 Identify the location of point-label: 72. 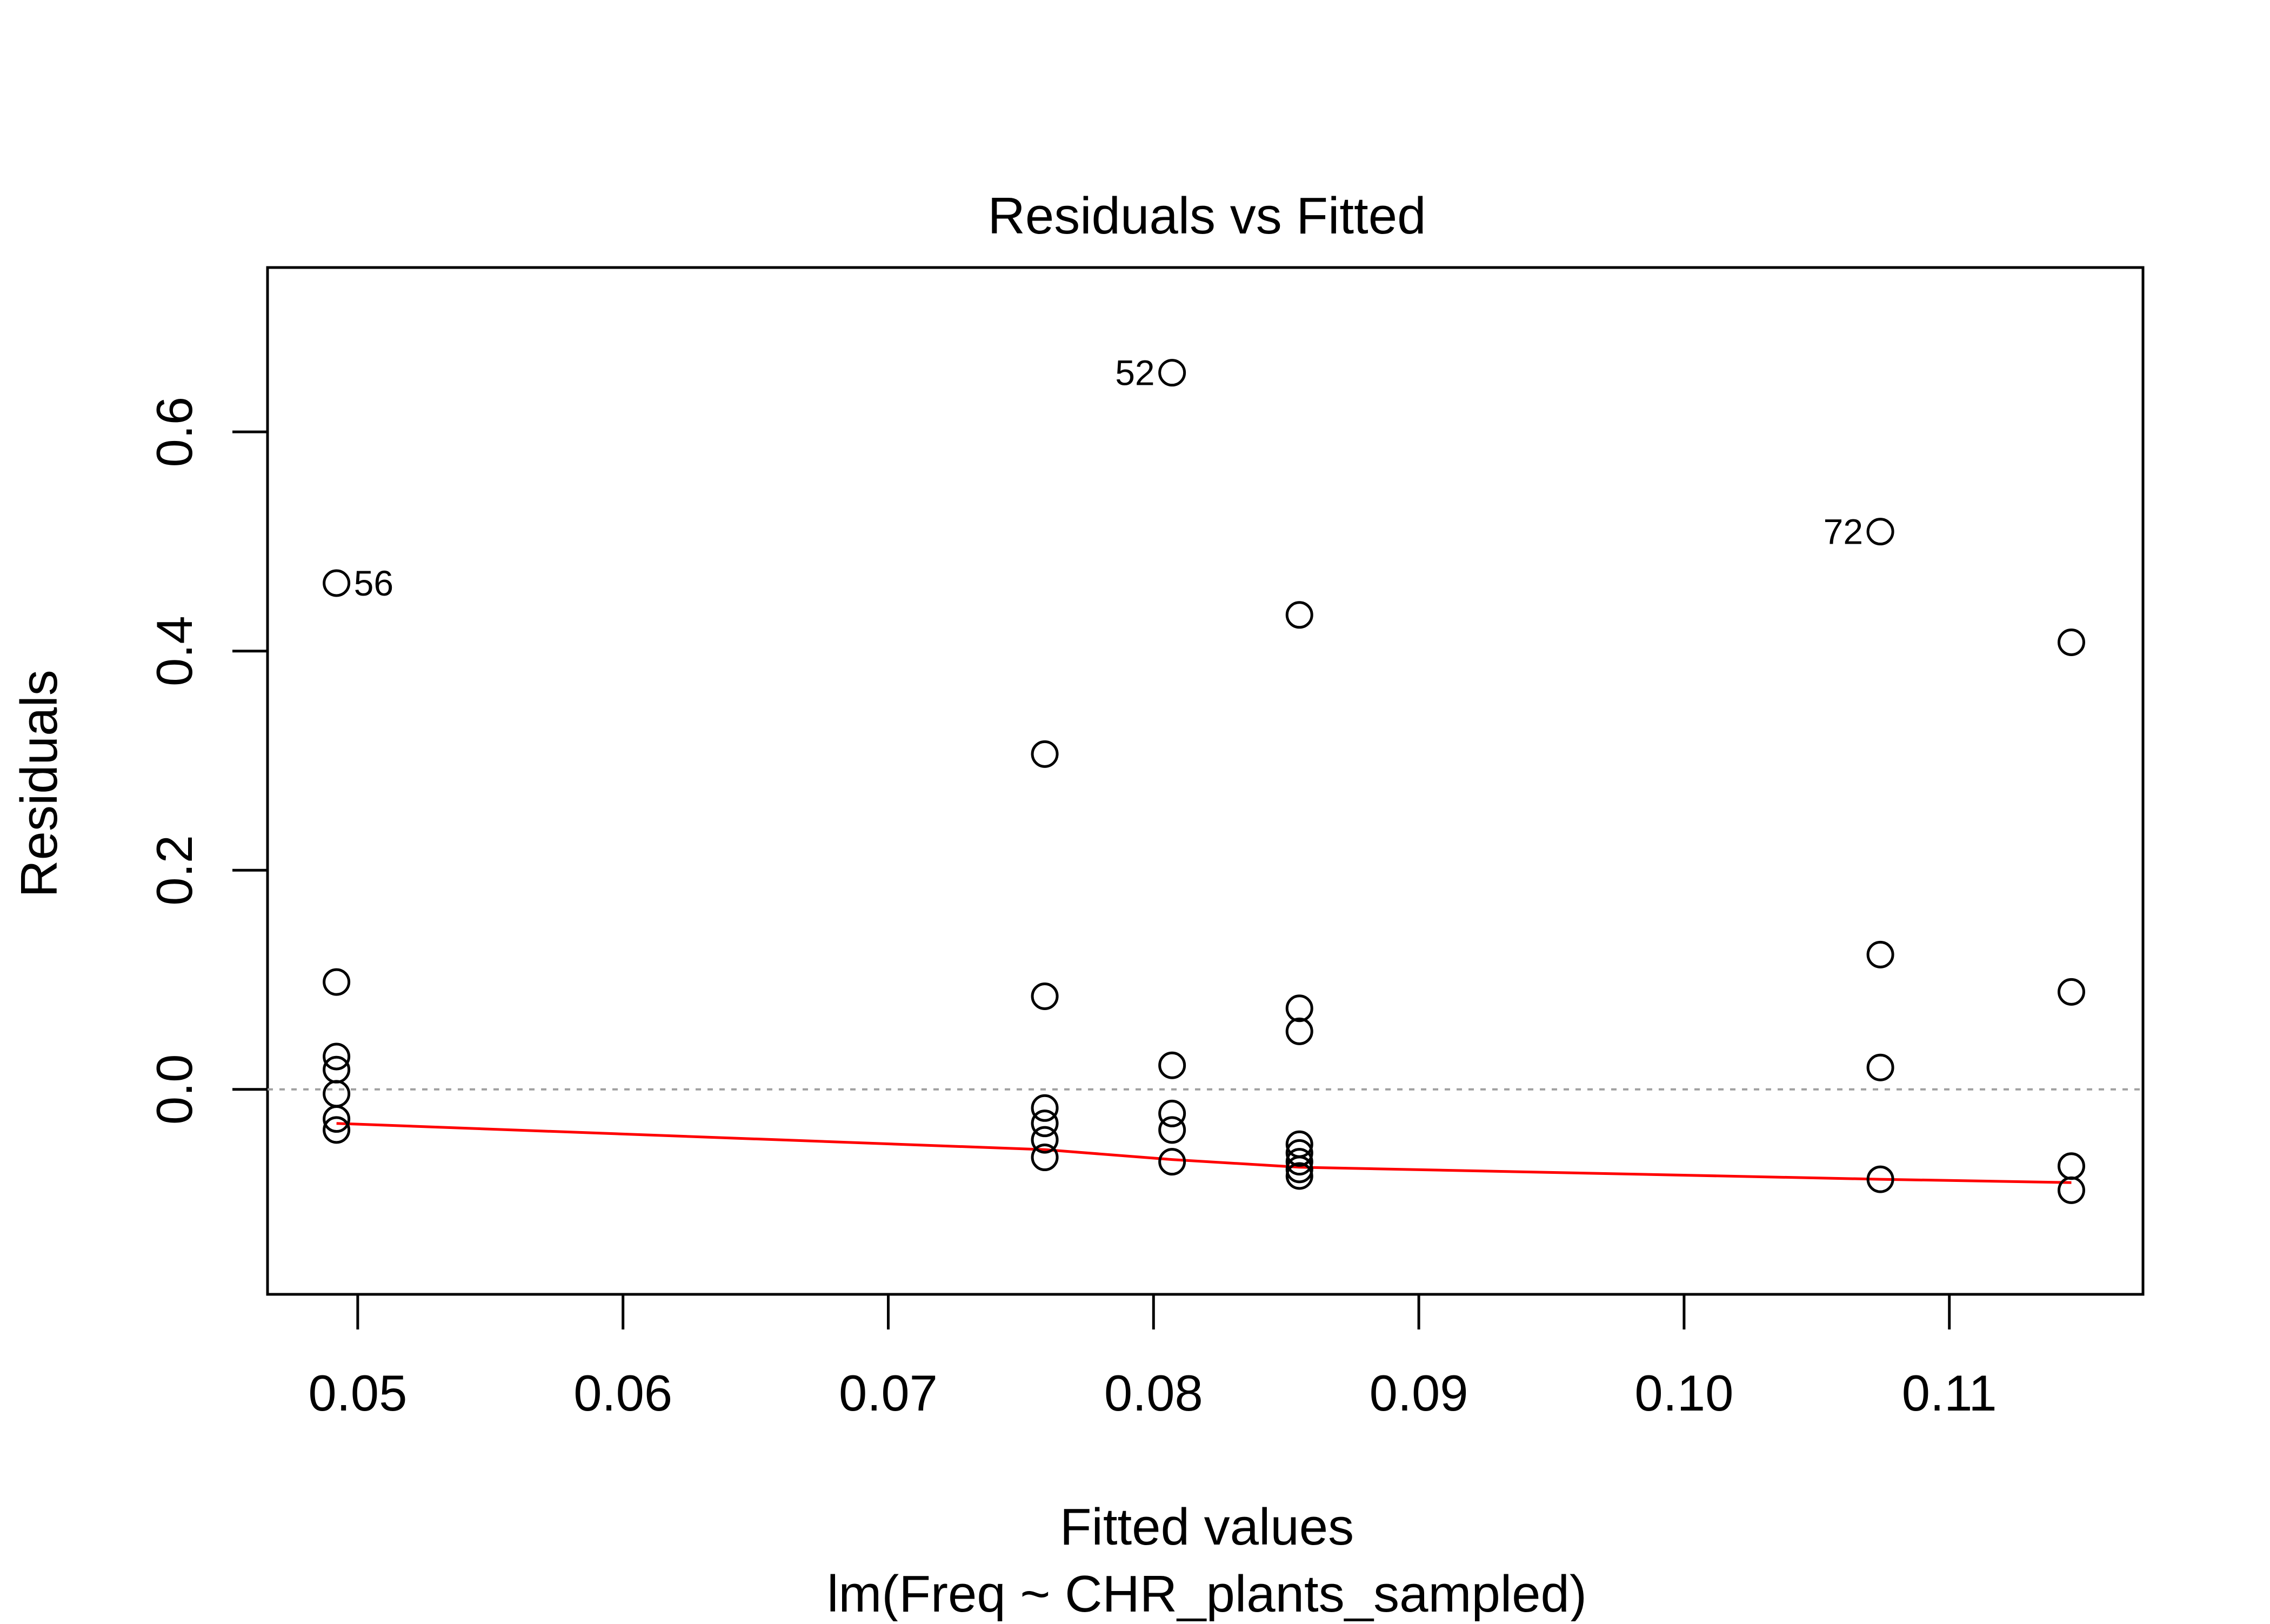
(1843, 532).